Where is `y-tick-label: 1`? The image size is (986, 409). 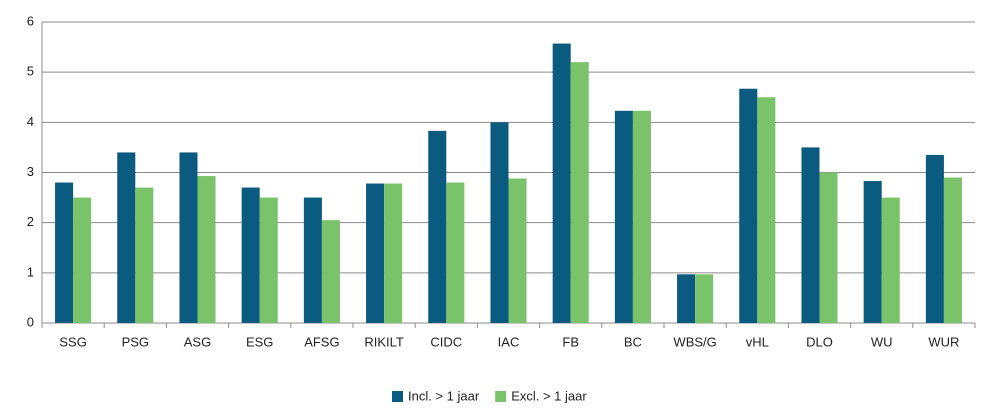
y-tick-label: 1 is located at coordinates (30, 271).